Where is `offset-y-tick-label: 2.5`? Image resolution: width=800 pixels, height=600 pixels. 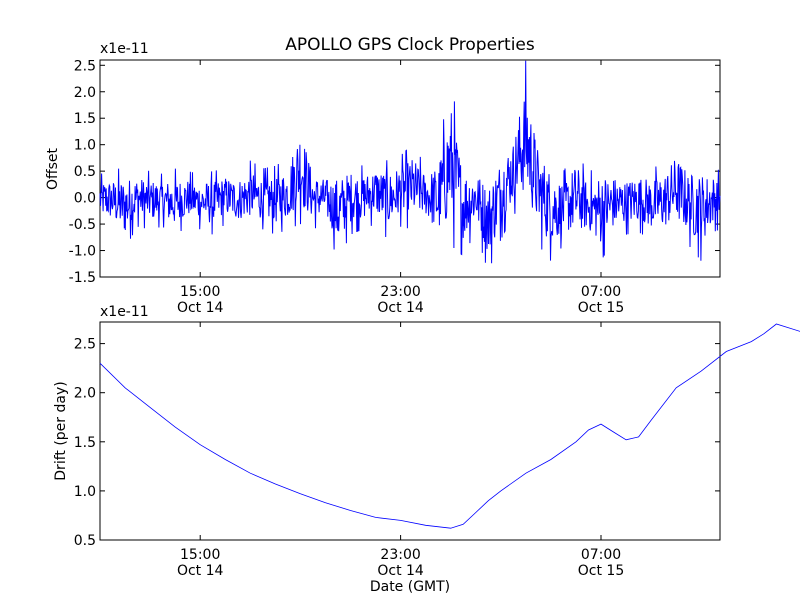 offset-y-tick-label: 2.5 is located at coordinates (85, 66).